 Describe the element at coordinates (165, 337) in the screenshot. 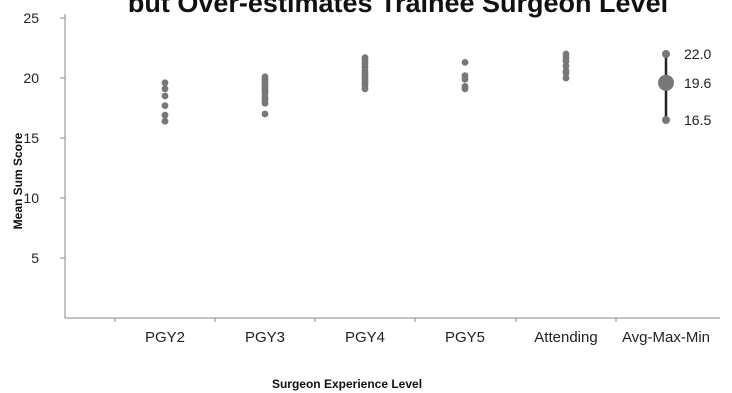

I see `x-tick-label: PGY2` at that location.